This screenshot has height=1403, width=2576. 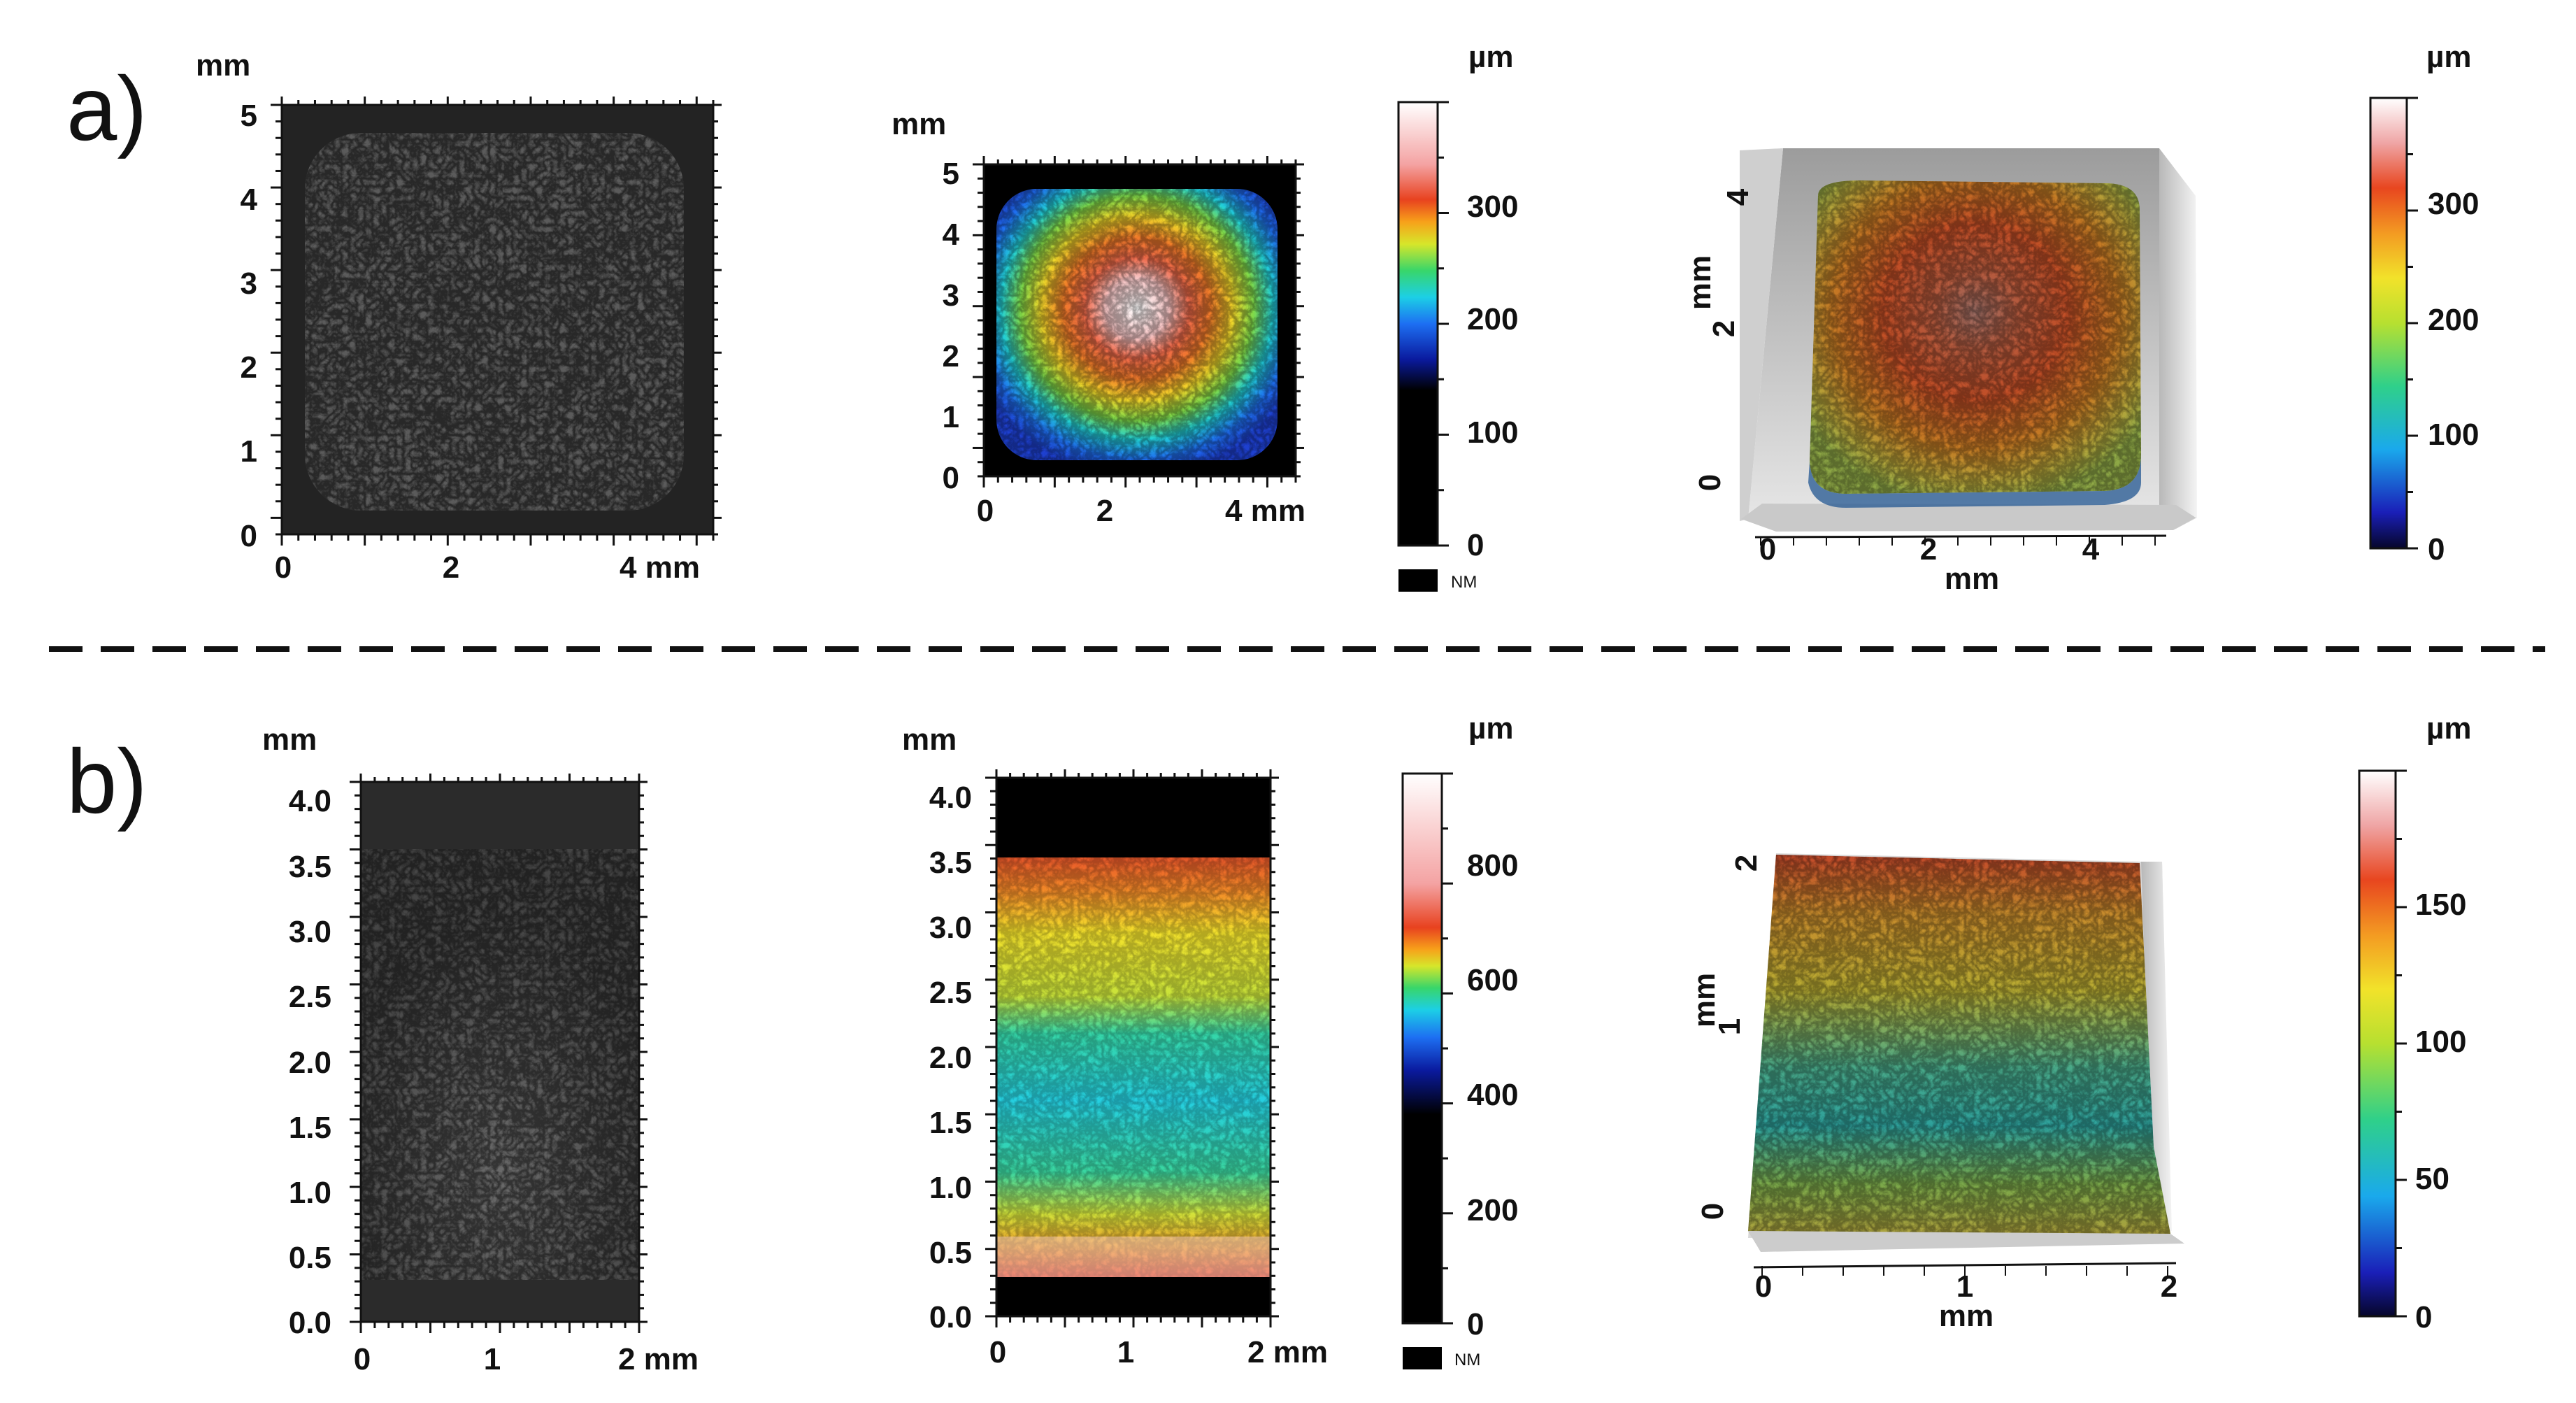 What do you see at coordinates (1704, 1000) in the screenshot?
I see `view3d-b-y-title: mm` at bounding box center [1704, 1000].